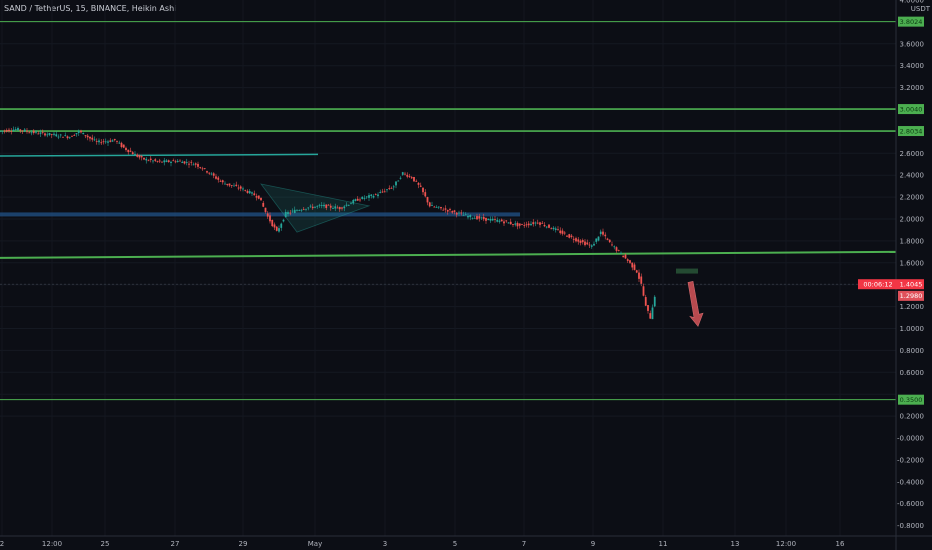 The image size is (932, 550). Describe the element at coordinates (448, 297) in the screenshot. I see `annotations` at that location.